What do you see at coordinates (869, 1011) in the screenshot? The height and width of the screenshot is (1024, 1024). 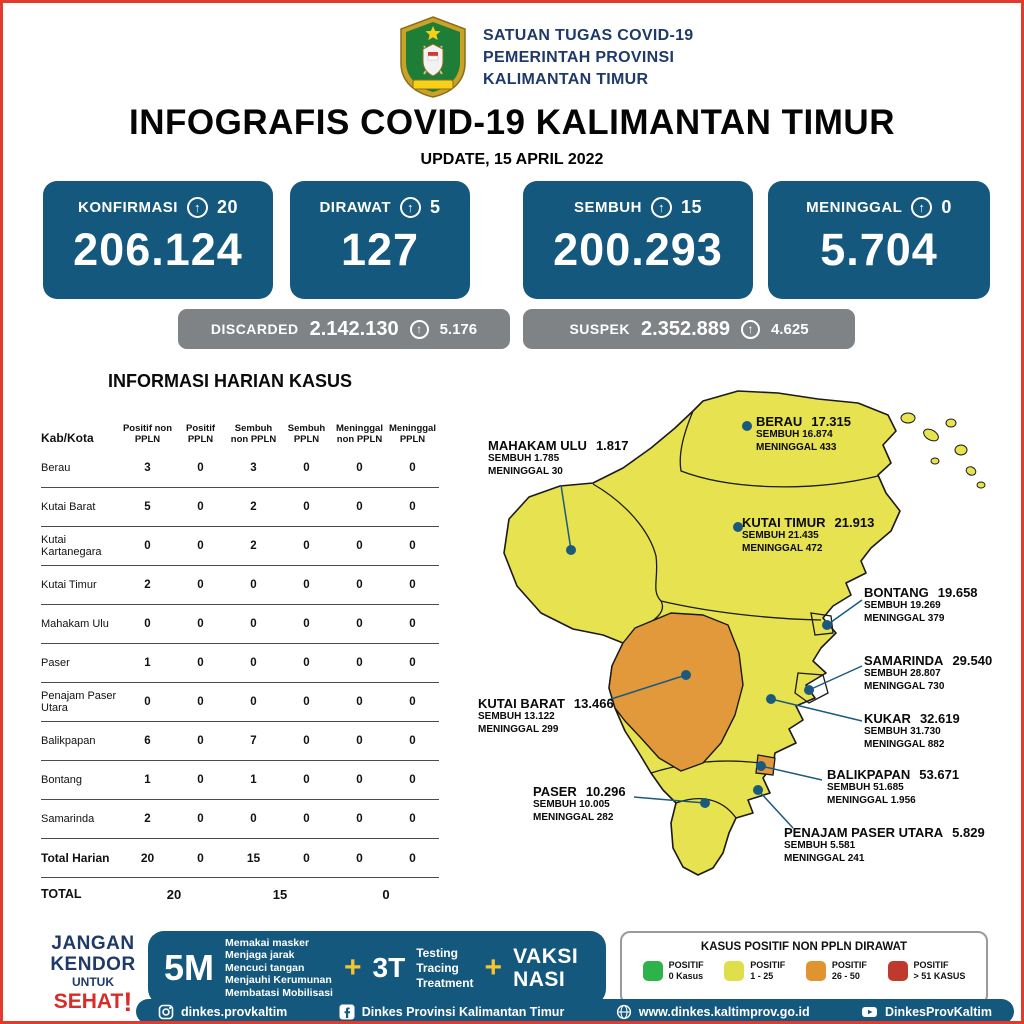 I see `youtube-icon` at bounding box center [869, 1011].